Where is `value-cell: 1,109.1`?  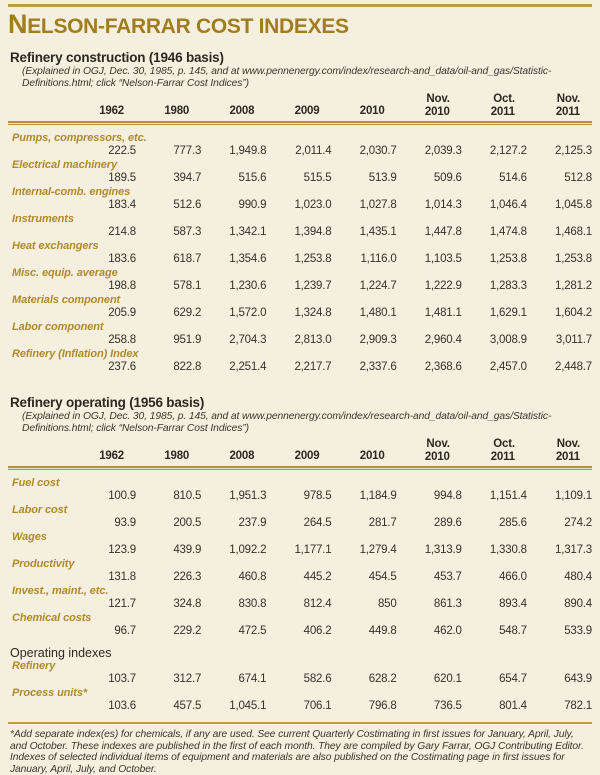
value-cell: 1,109.1 is located at coordinates (573, 496).